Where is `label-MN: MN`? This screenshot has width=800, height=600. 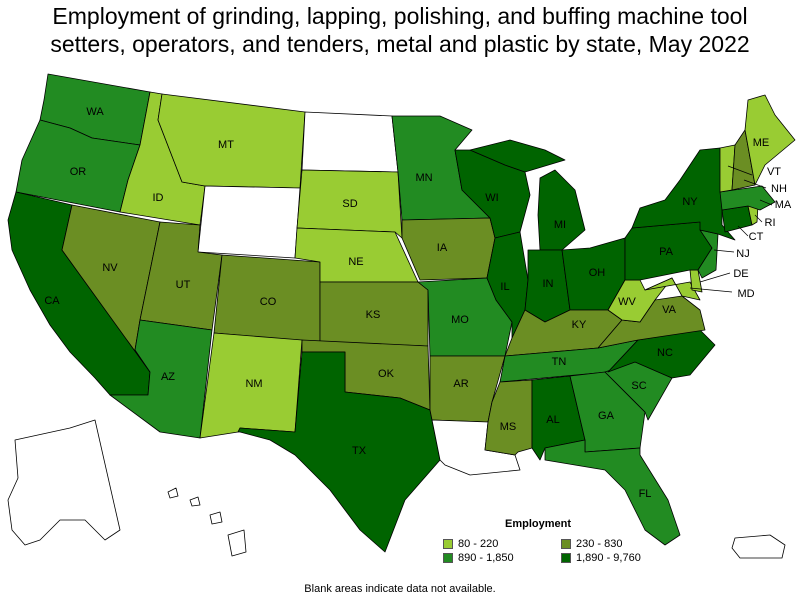
label-MN: MN is located at coordinates (423, 178).